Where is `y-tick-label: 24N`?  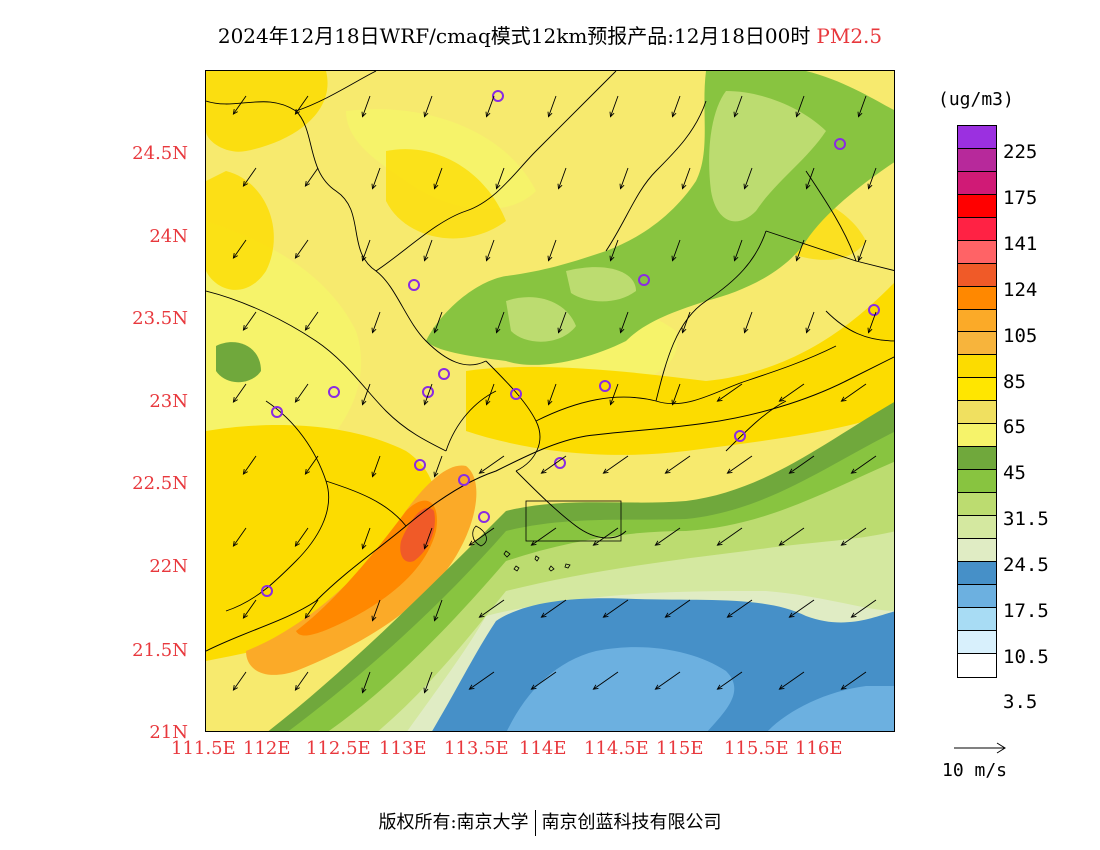 y-tick-label: 24N is located at coordinates (168, 236).